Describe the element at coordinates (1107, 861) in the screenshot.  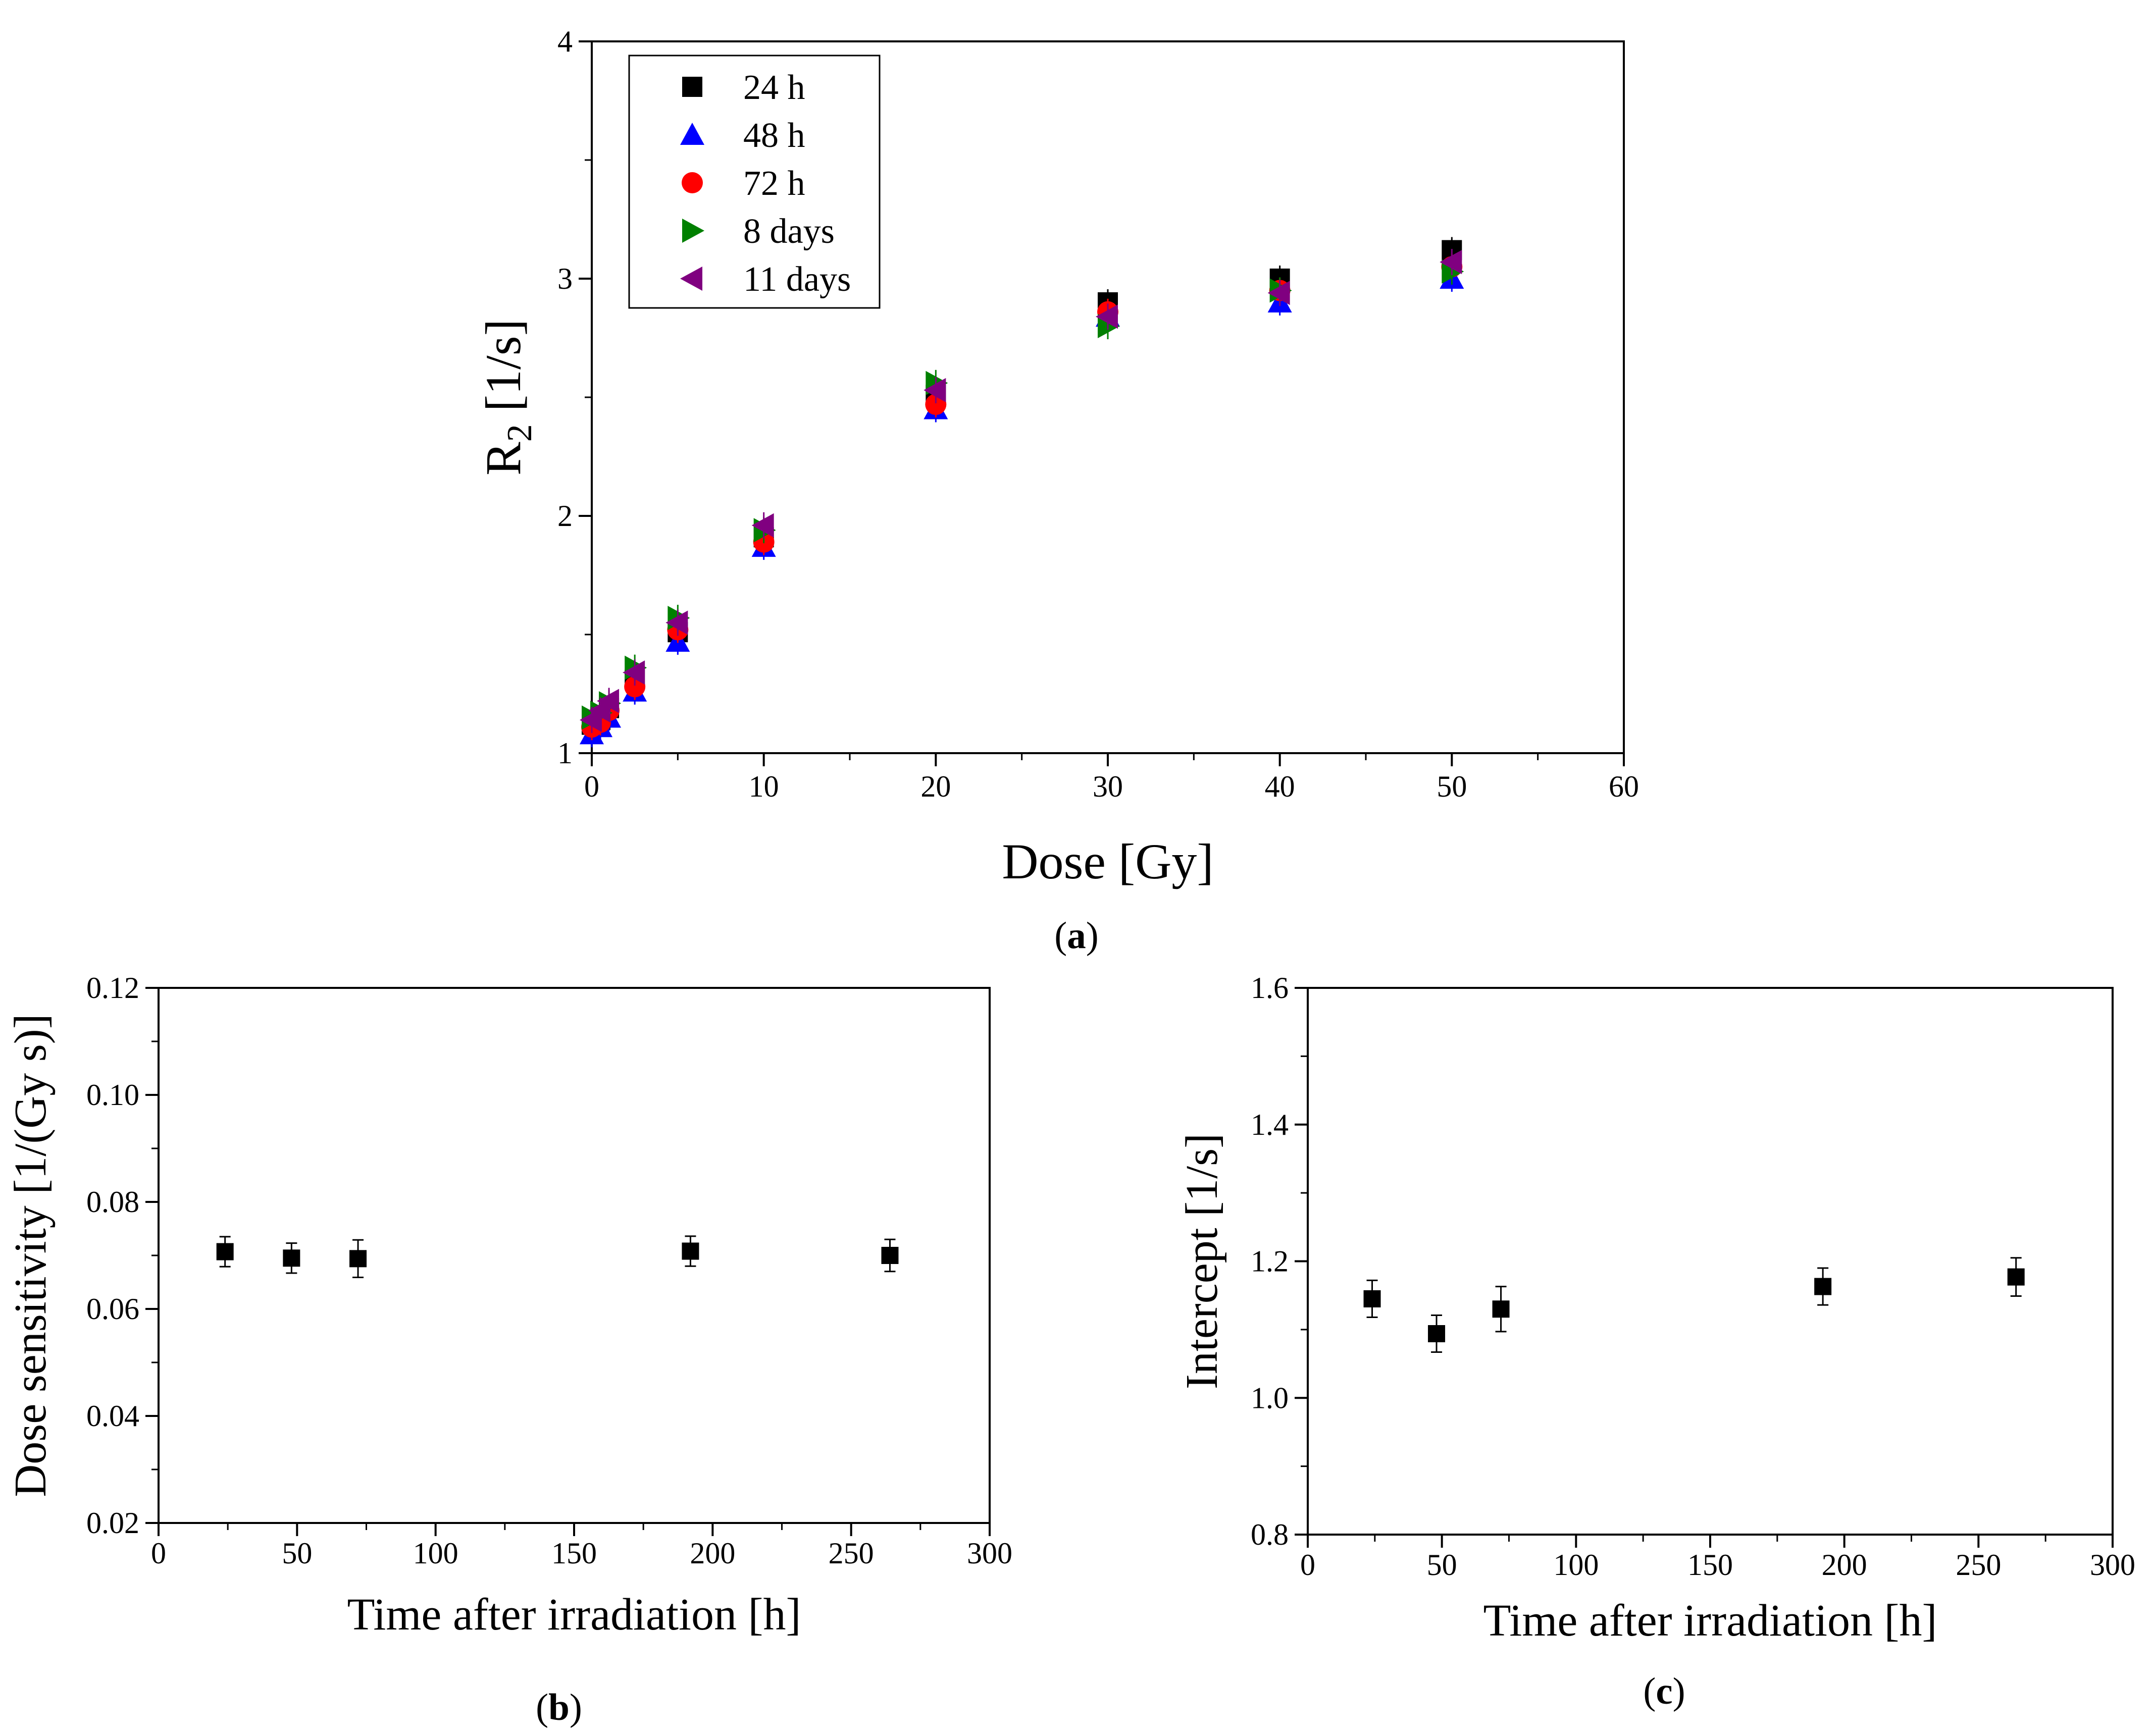
I see `x-axis-label: Dose [Gy]` at that location.